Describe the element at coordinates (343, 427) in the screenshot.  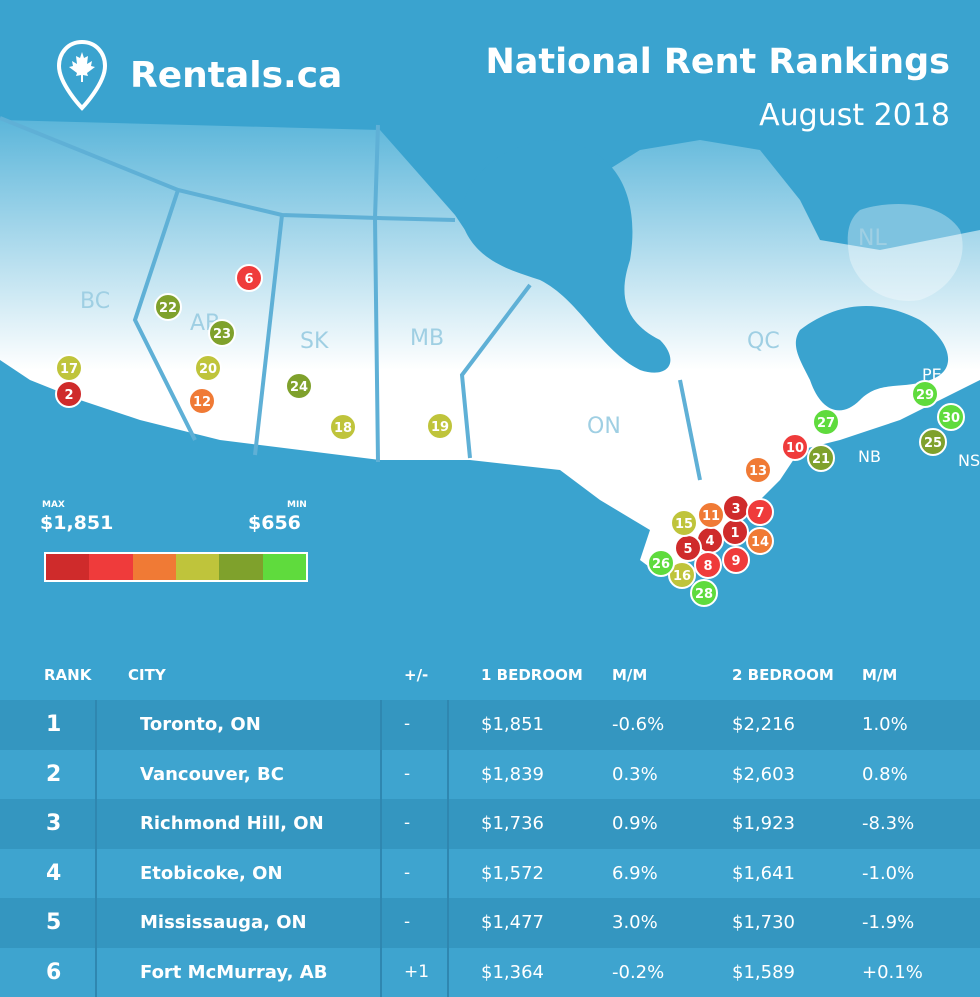
I see `city-marker: 18` at that location.